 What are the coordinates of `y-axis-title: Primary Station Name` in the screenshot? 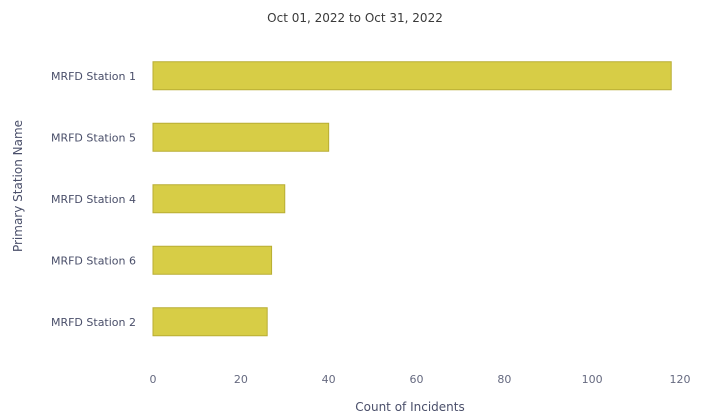 It's located at (18, 186).